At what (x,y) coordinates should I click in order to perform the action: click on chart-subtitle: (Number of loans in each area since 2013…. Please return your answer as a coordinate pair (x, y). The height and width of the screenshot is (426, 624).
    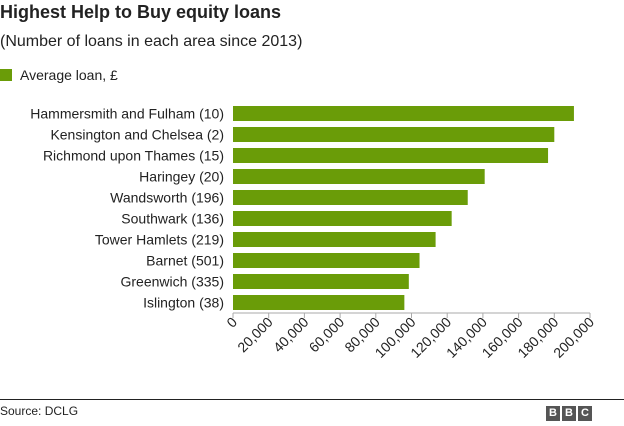
    Looking at the image, I should click on (151, 41).